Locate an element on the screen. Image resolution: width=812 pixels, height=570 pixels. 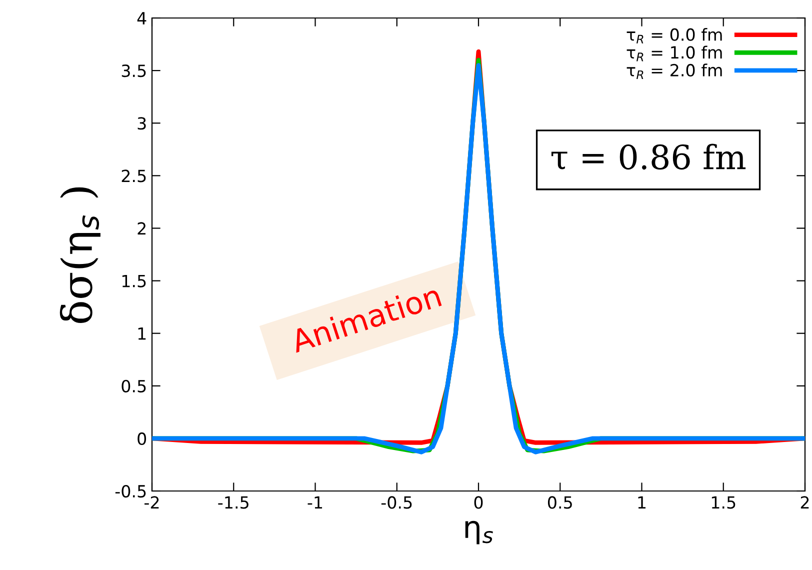
y-tick-label: 2 is located at coordinates (142, 228).